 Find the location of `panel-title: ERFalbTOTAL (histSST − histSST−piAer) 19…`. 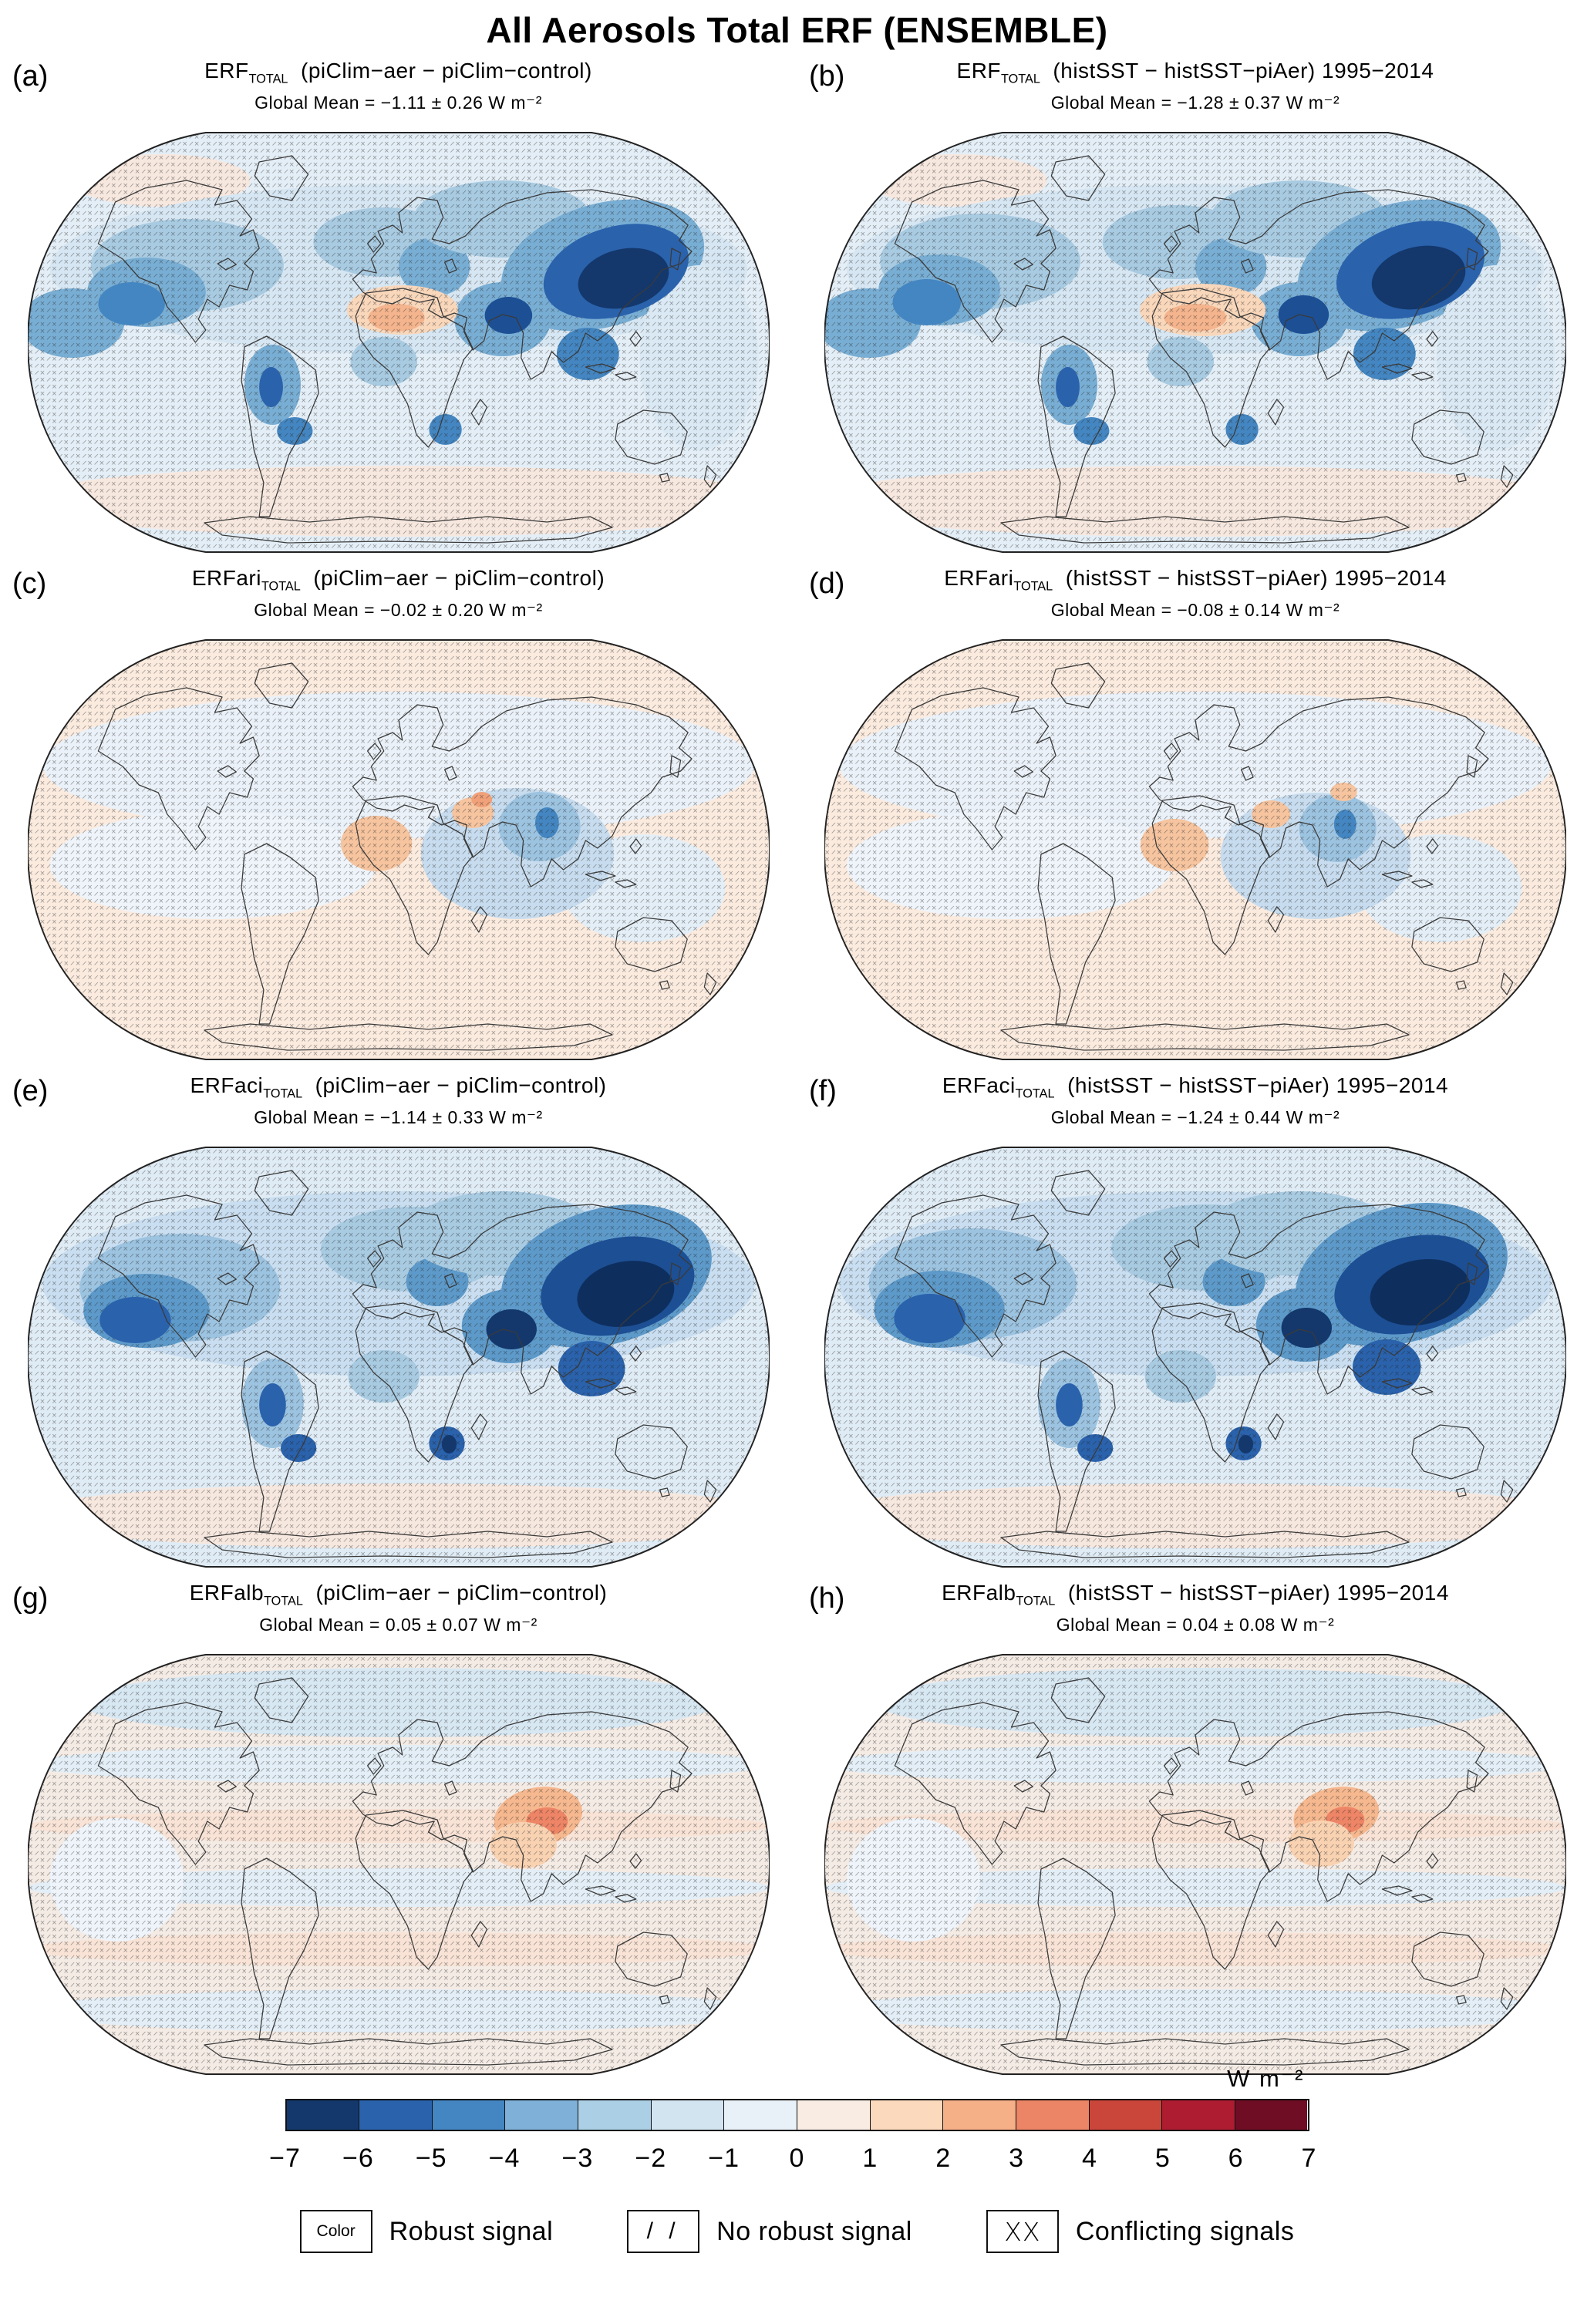

panel-title: ERFalbTOTAL (histSST − histSST−piAer) 19… is located at coordinates (1195, 1594).